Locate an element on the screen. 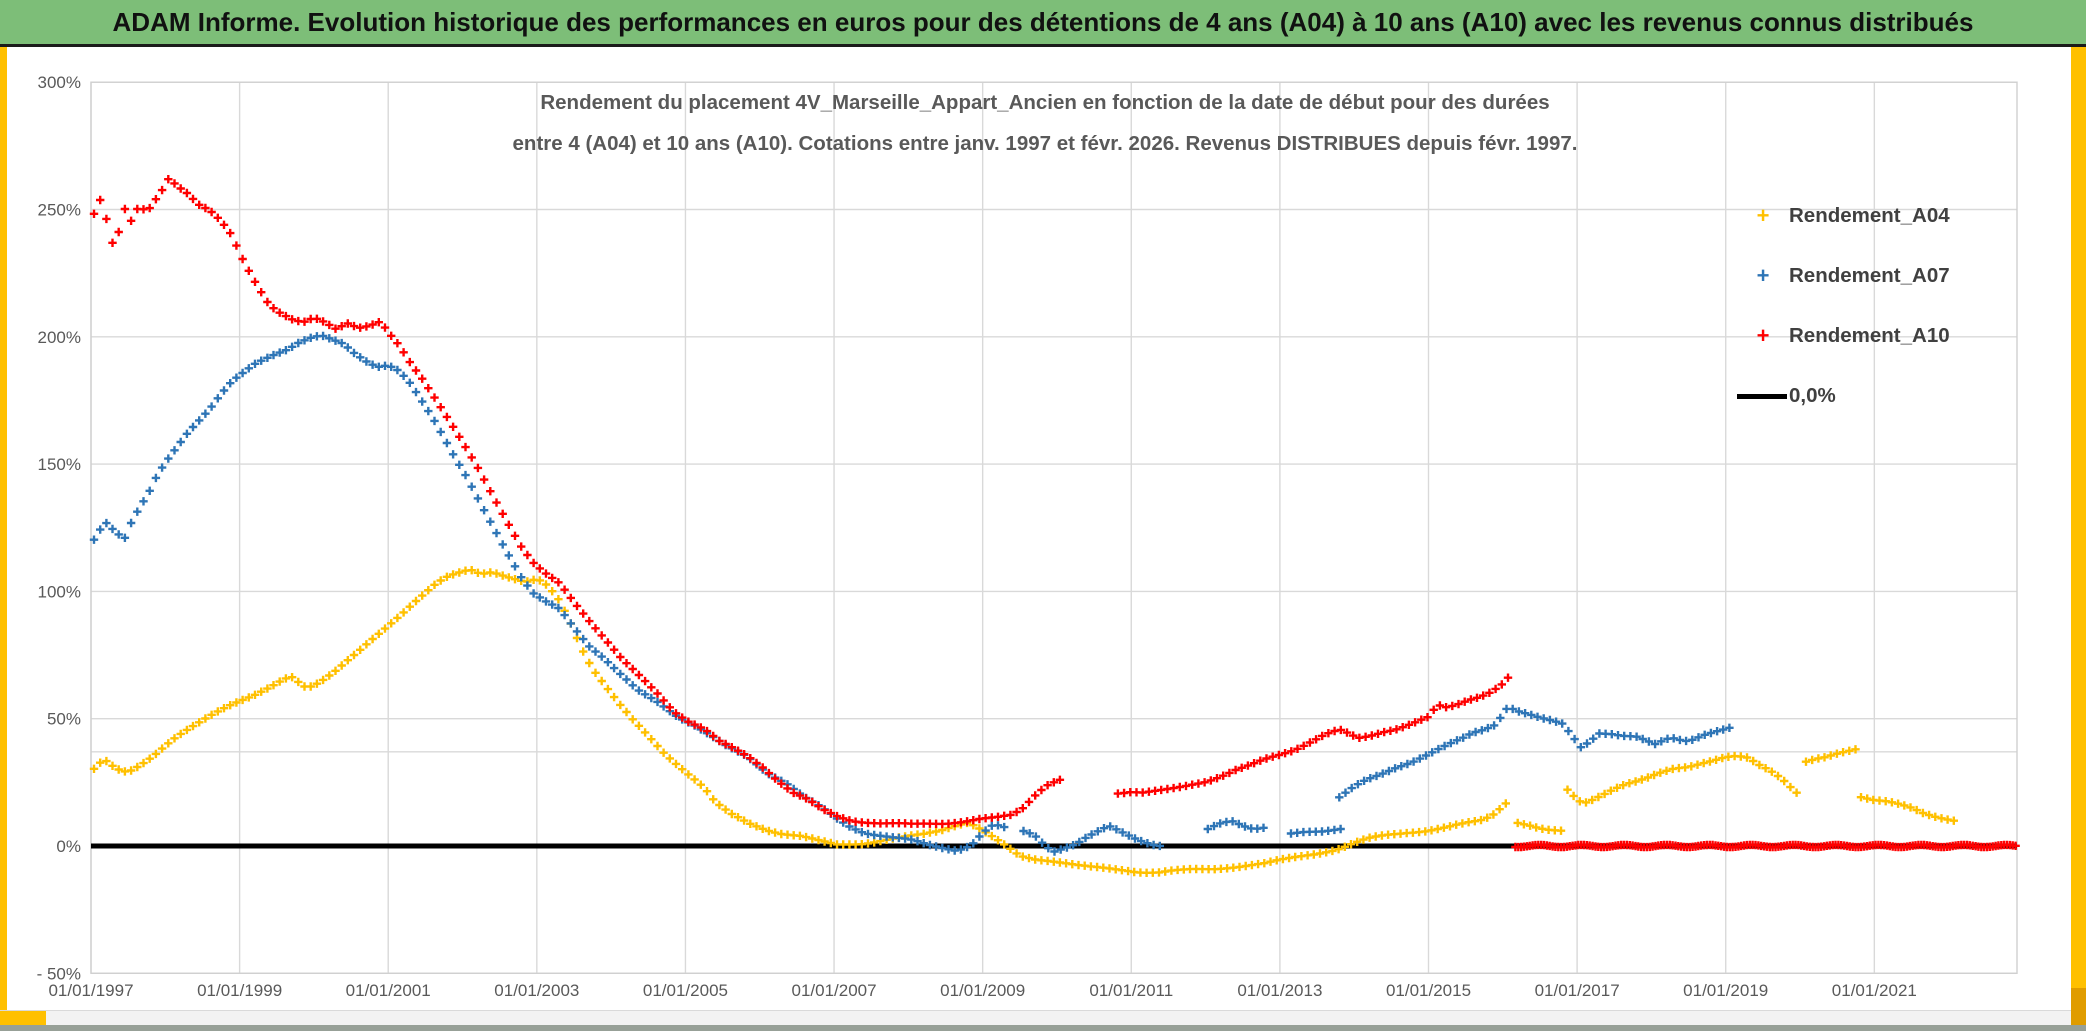 This screenshot has width=2086, height=1031. x-axis-label: 01/01/2021 is located at coordinates (1874, 990).